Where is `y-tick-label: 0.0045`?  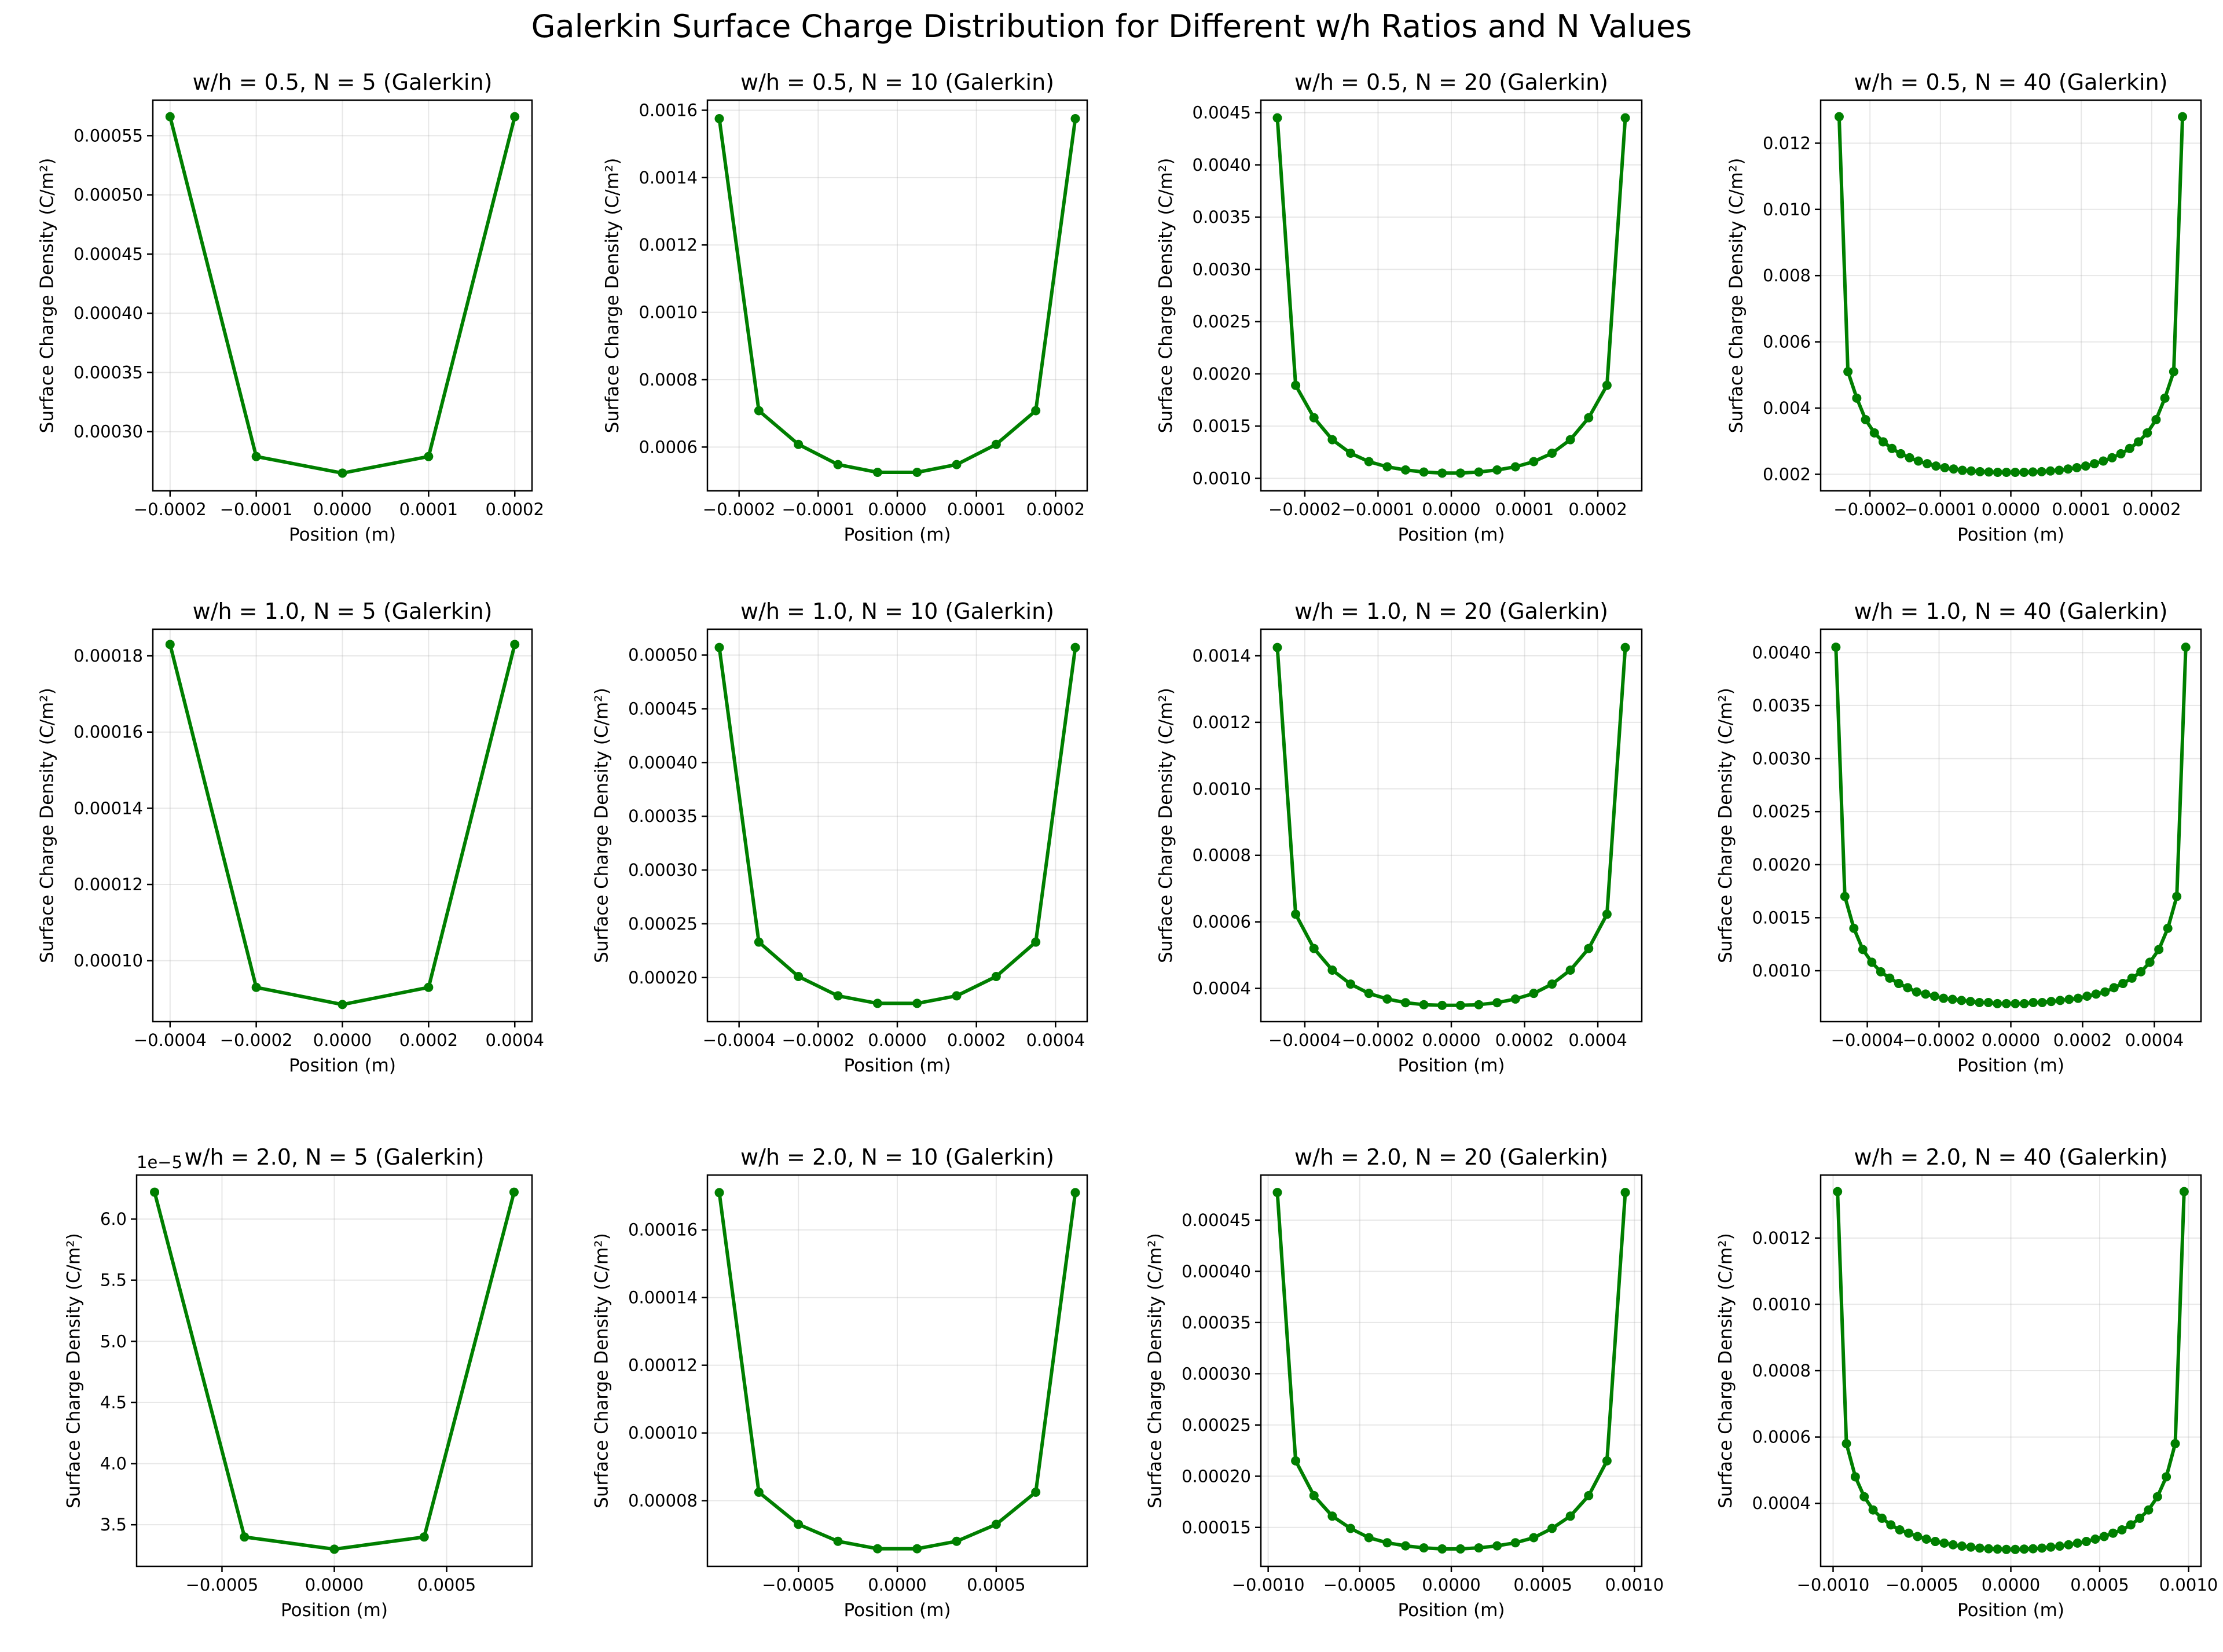
y-tick-label: 0.0045 is located at coordinates (1222, 113).